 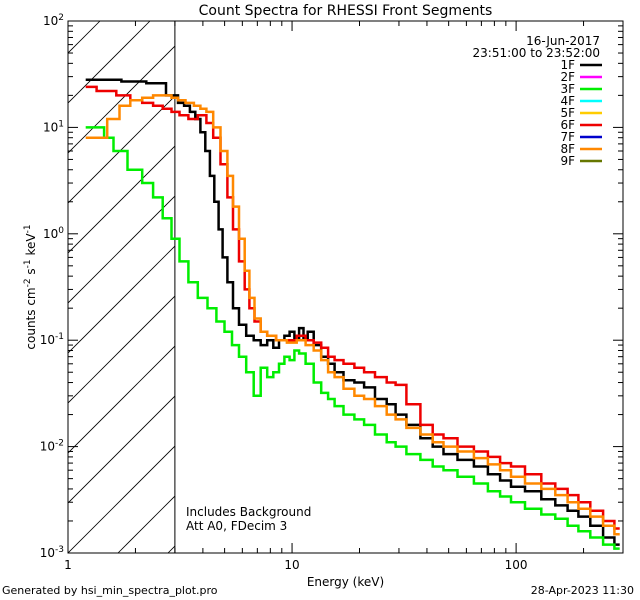 What do you see at coordinates (52, 552) in the screenshot?
I see `y-tick-label: 10⁻³` at bounding box center [52, 552].